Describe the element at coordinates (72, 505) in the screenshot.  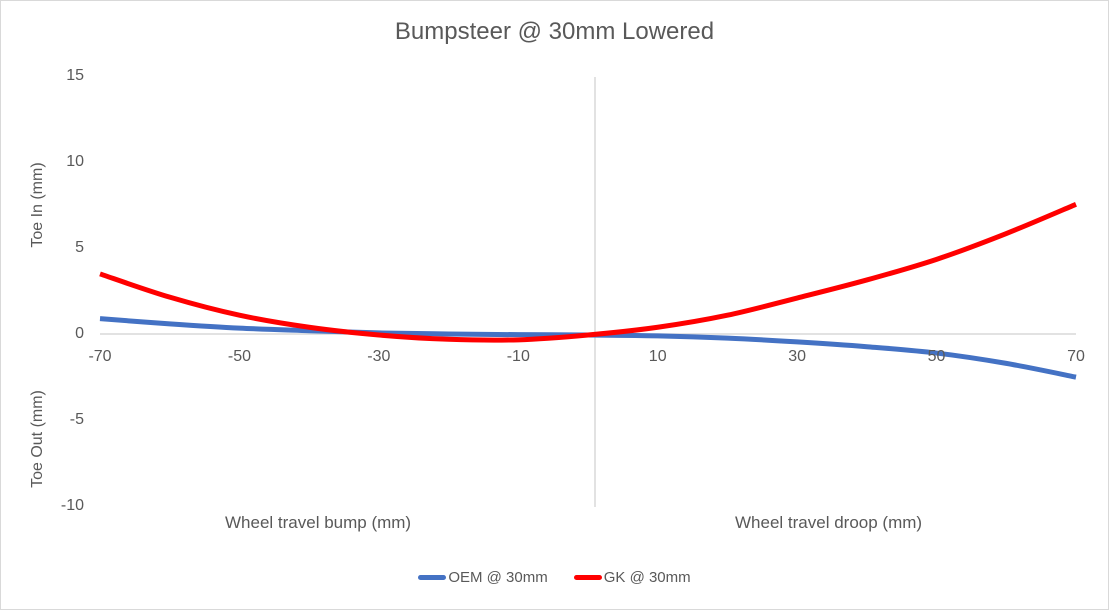
I see `y-tick-label: -10` at that location.